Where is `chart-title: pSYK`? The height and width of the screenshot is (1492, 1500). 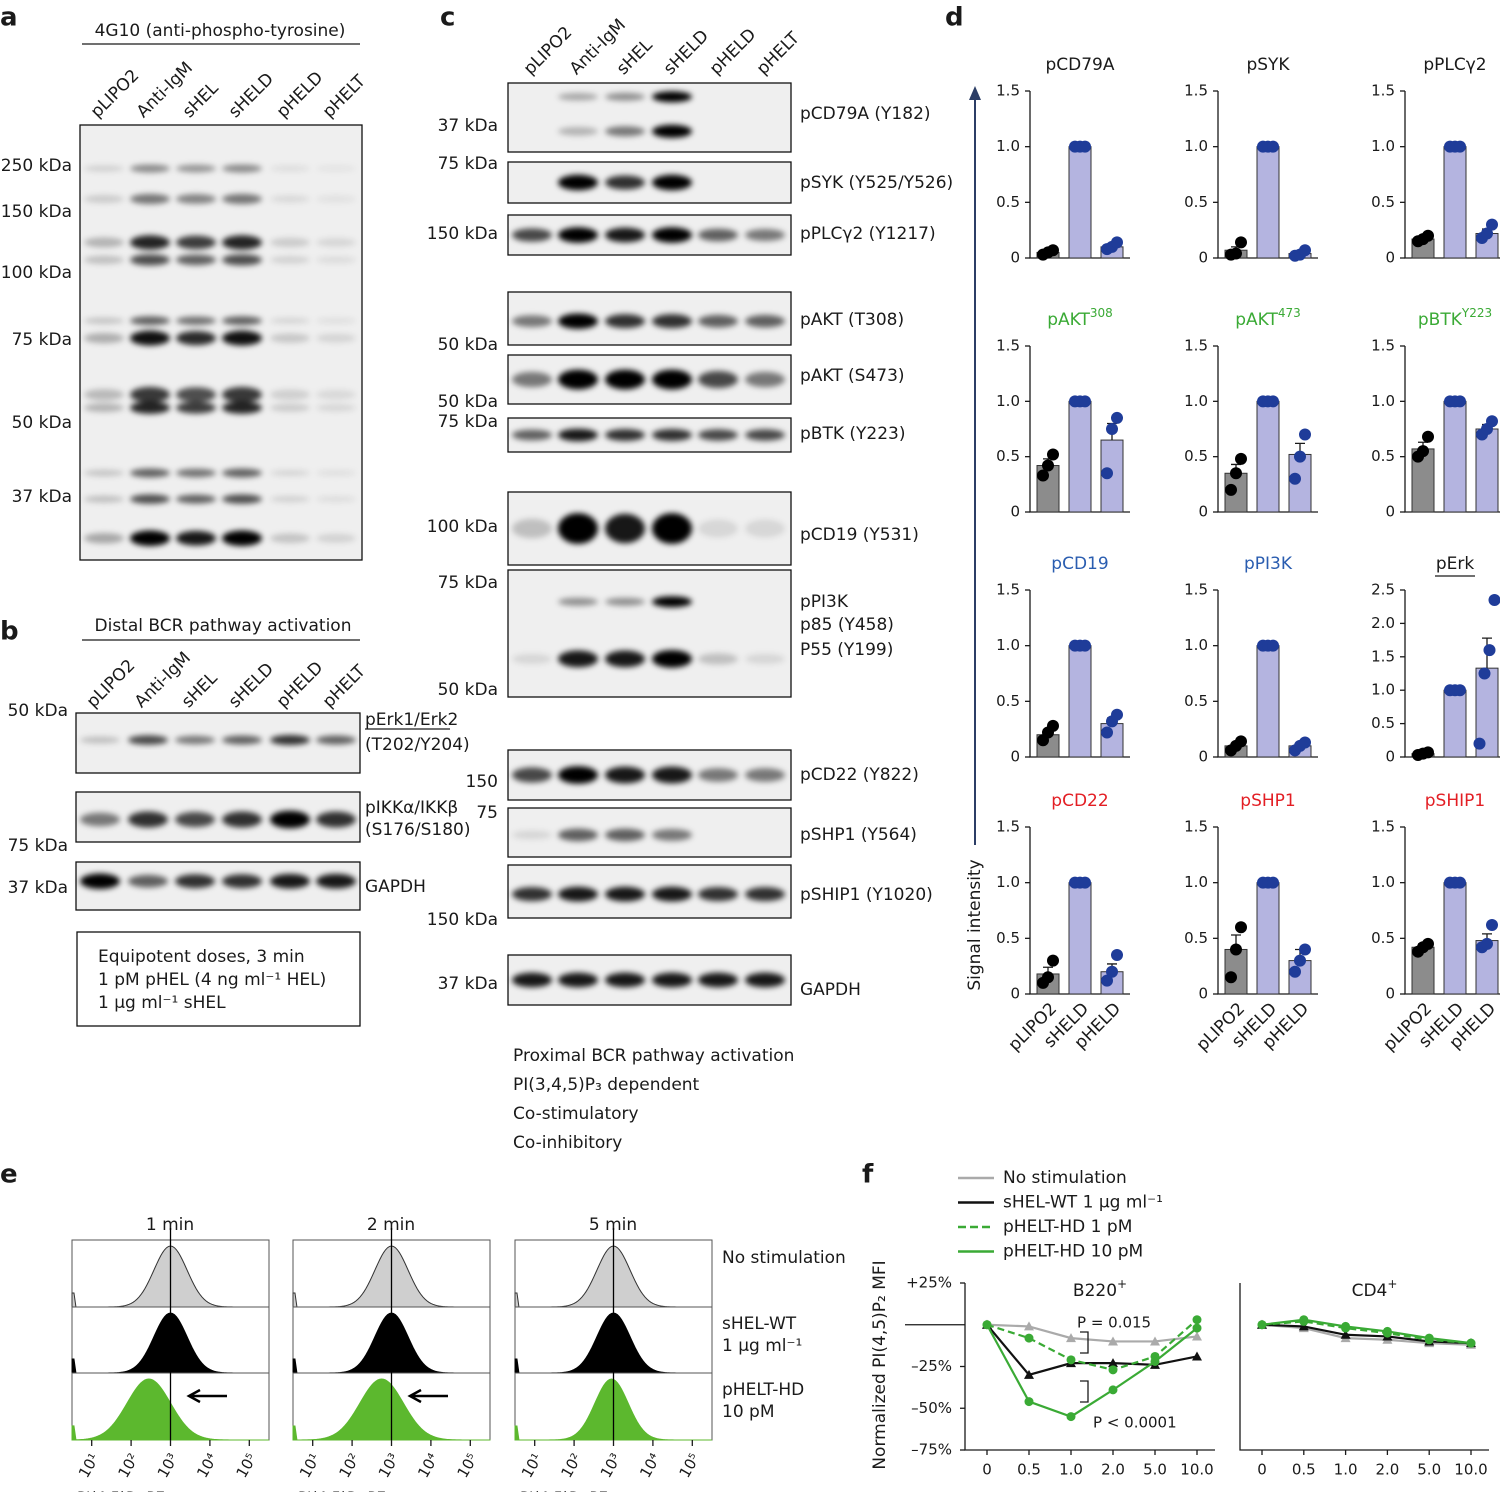 chart-title: pSYK is located at coordinates (1268, 65).